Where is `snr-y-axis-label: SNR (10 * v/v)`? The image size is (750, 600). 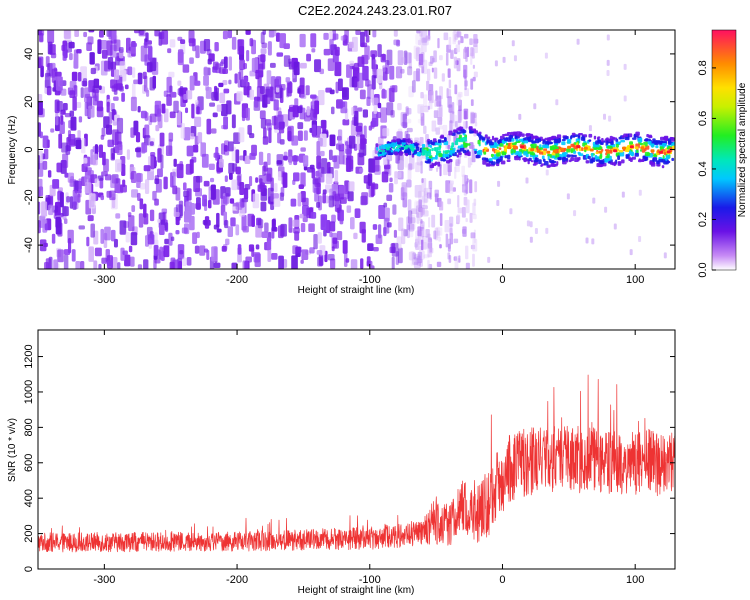 snr-y-axis-label: SNR (10 * v/v) is located at coordinates (12, 450).